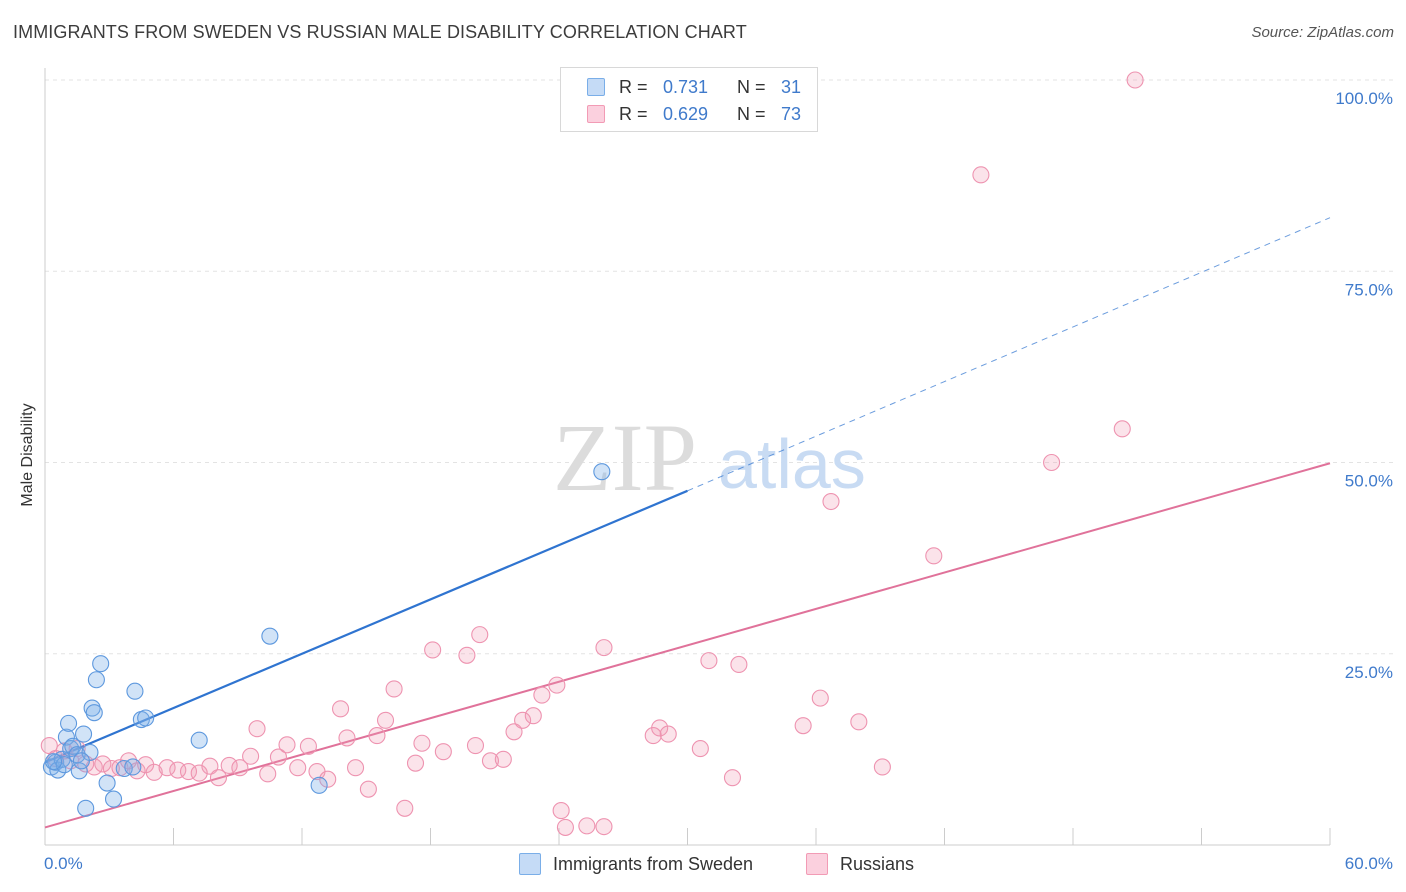 The height and width of the screenshot is (892, 1406). I want to click on legend-item-russians: Russians, so click(860, 864).